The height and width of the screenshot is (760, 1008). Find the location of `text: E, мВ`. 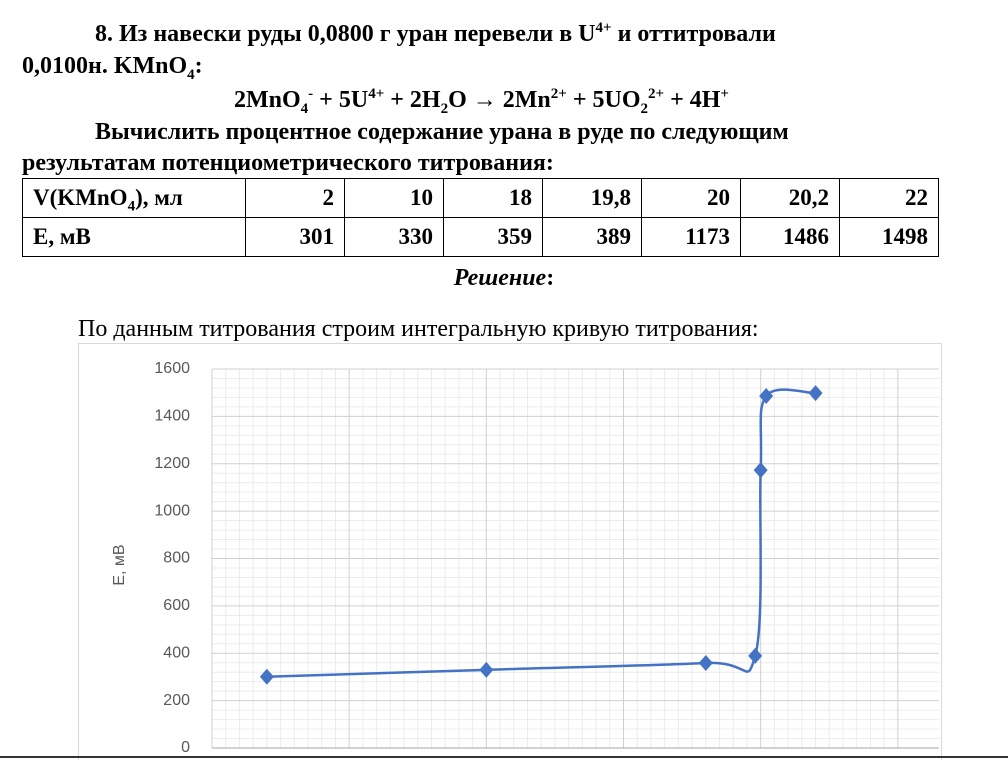

text: E, мВ is located at coordinates (62, 236).